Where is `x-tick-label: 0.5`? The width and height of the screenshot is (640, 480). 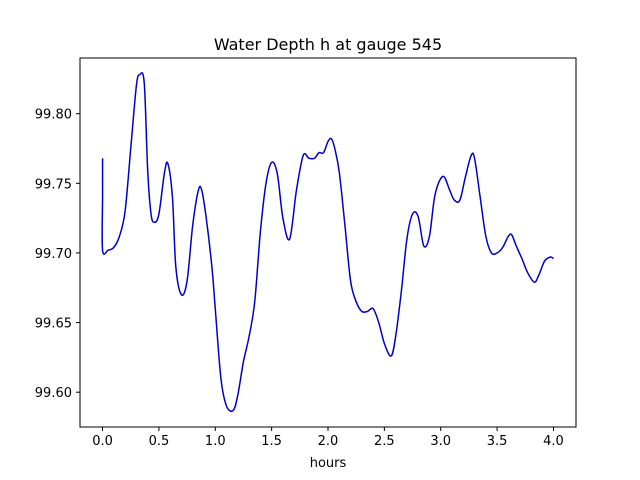 x-tick-label: 0.5 is located at coordinates (159, 441).